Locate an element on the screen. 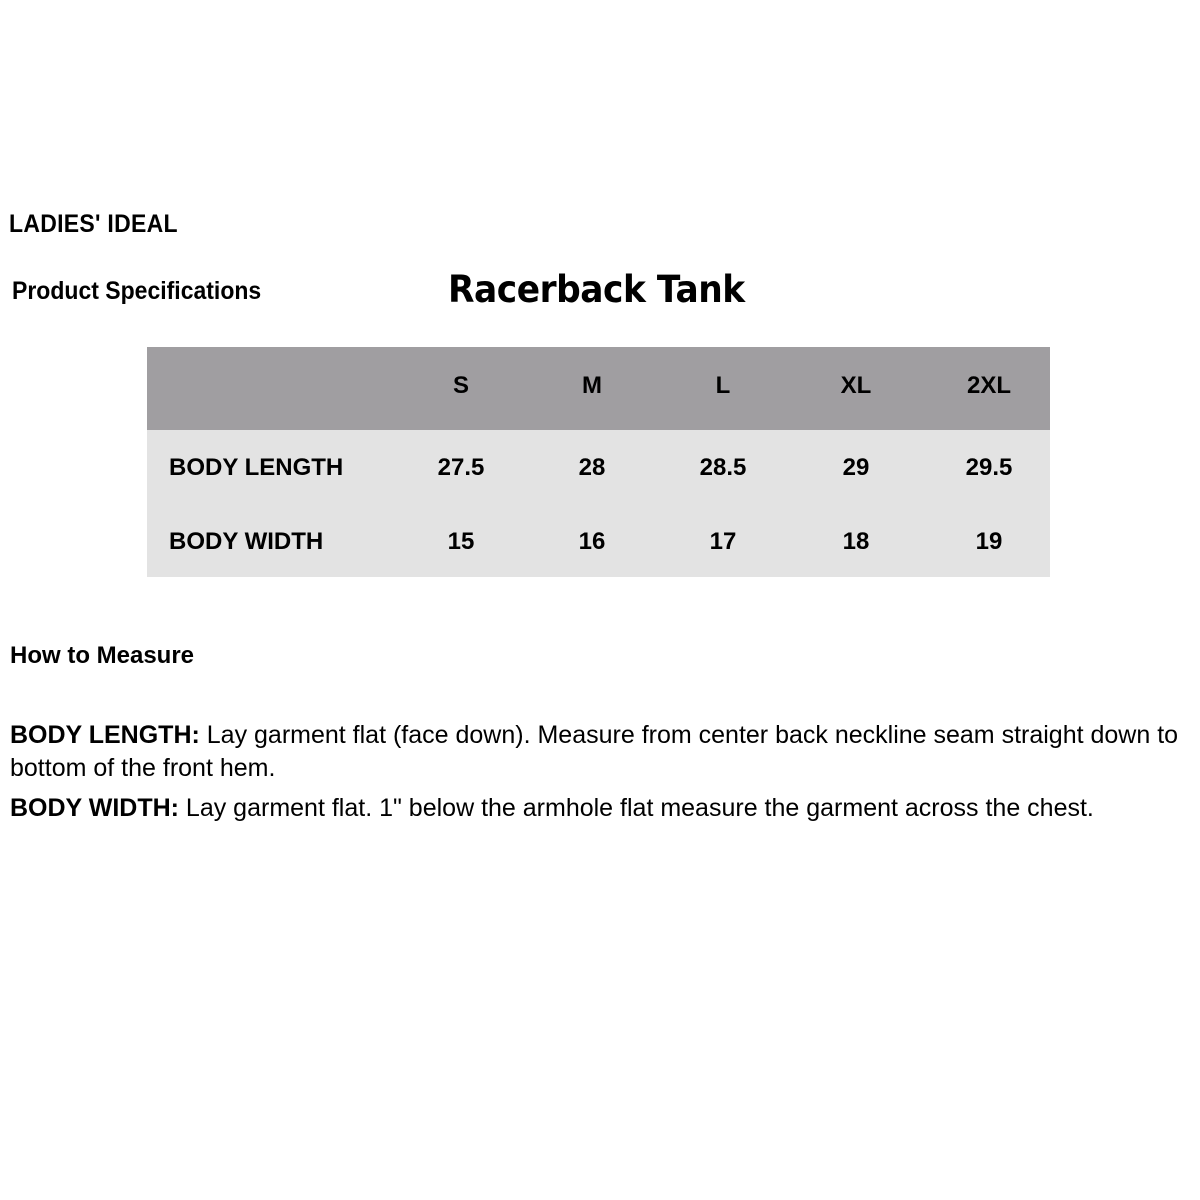 The height and width of the screenshot is (1200, 1200). size-header-s: S is located at coordinates (460, 385).